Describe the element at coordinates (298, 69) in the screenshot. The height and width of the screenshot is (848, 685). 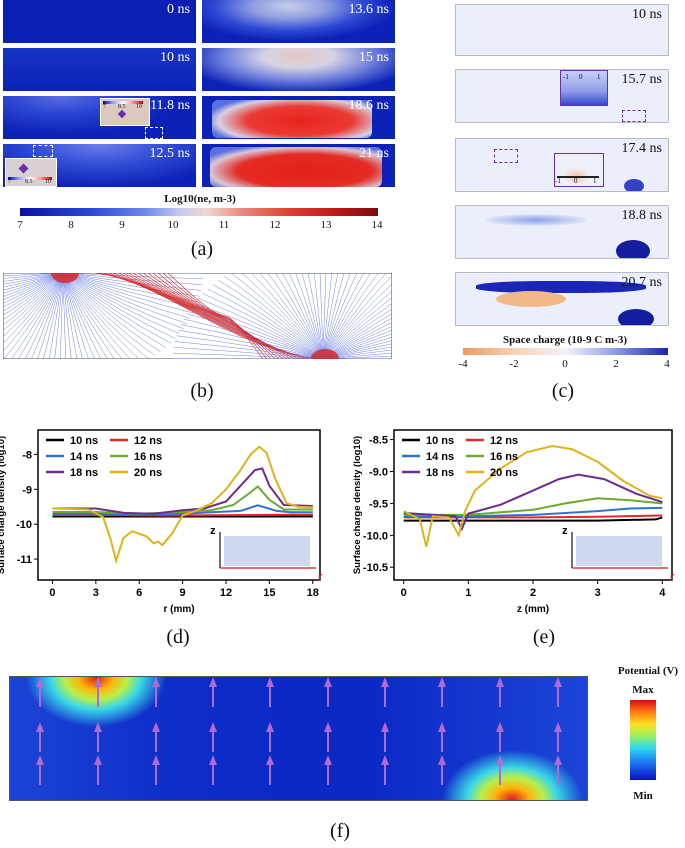
I see `ne-frame-5: 15 ns` at that location.